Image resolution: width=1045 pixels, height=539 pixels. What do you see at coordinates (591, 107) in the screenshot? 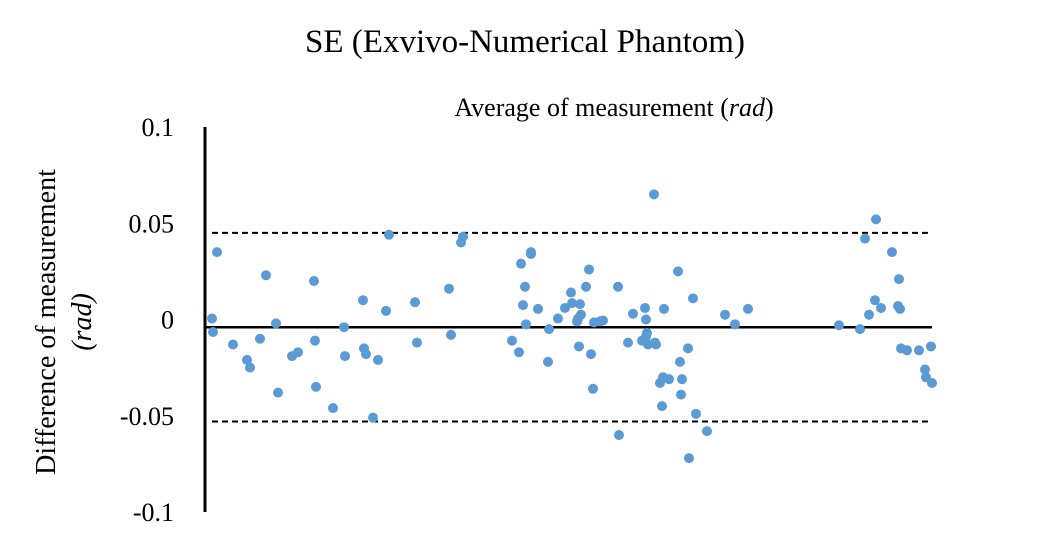
I see `x-axis-label-main: Average of measurement (` at bounding box center [591, 107].